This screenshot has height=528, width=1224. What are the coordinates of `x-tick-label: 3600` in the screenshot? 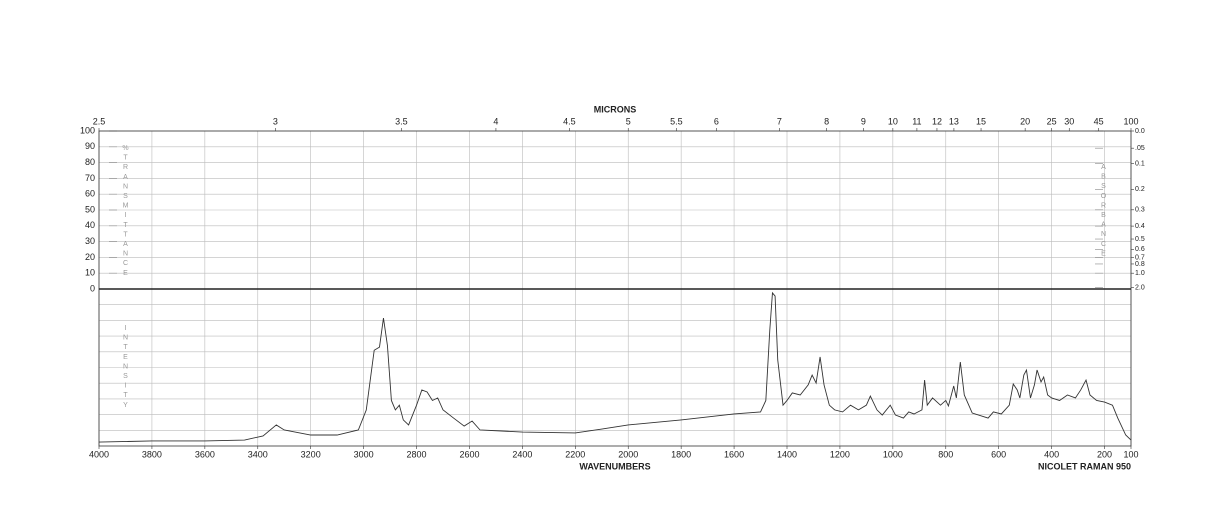 It's located at (205, 454).